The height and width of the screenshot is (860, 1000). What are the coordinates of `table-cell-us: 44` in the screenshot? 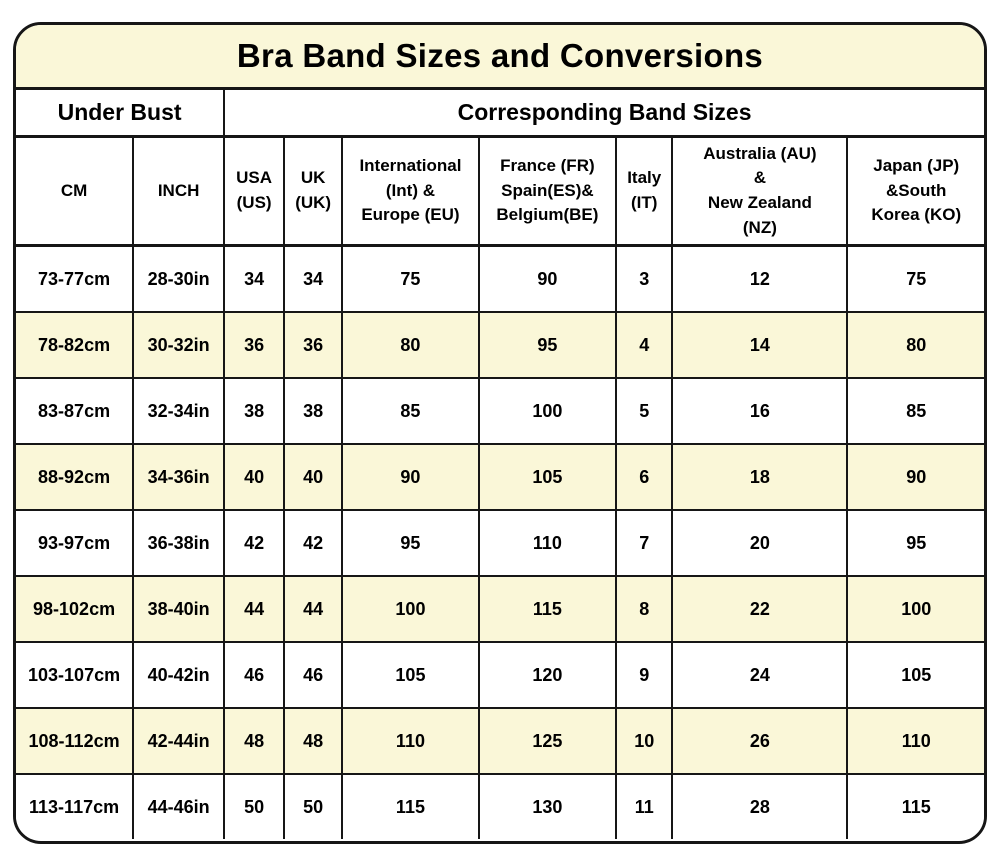 It's located at (255, 609).